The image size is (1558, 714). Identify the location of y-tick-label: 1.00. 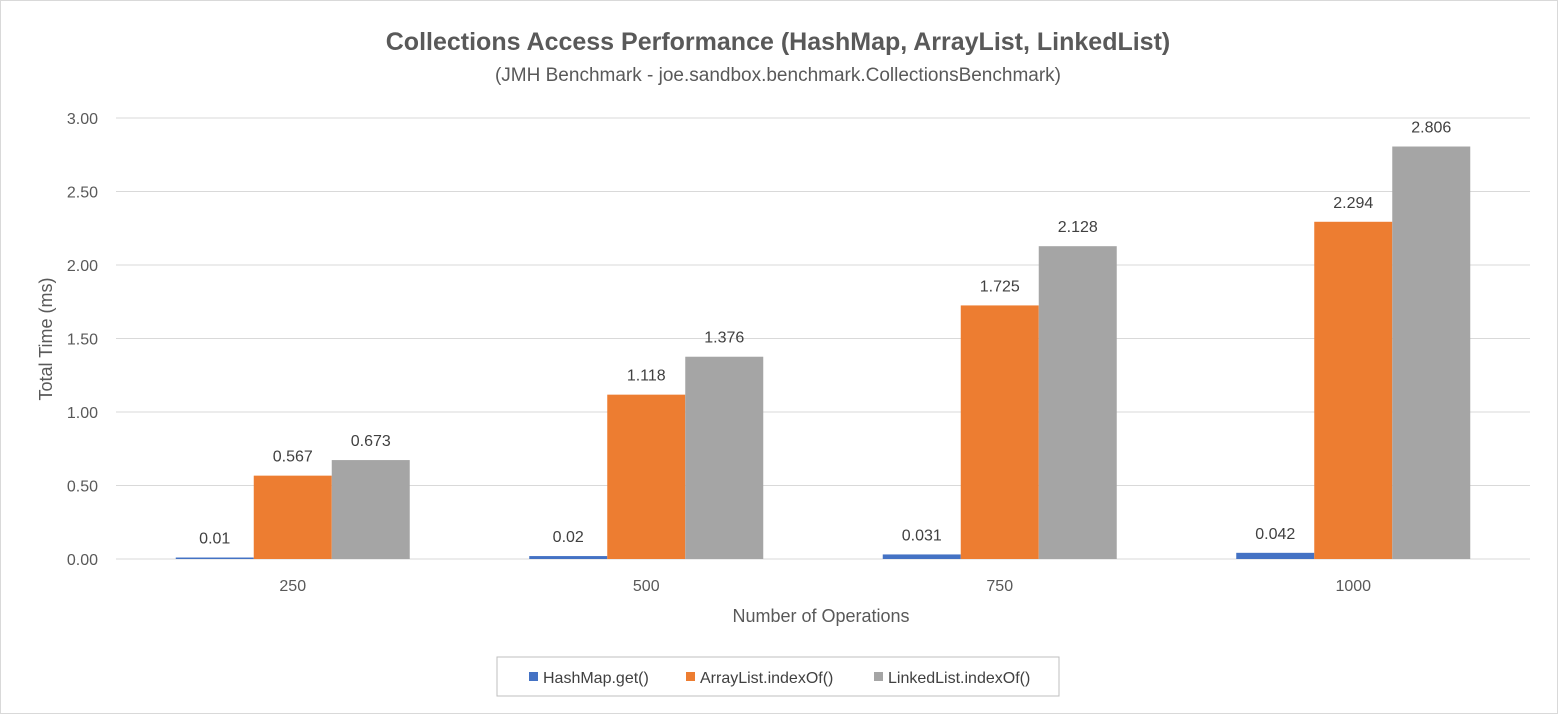
(82, 413).